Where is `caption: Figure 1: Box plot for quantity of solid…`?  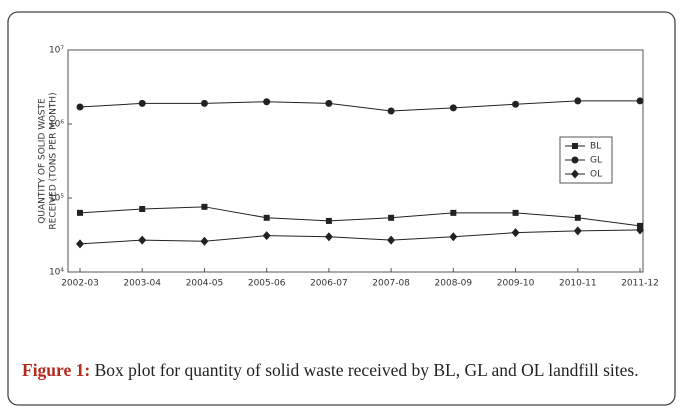
caption: Figure 1: Box plot for quantity of solid… is located at coordinates (342, 370).